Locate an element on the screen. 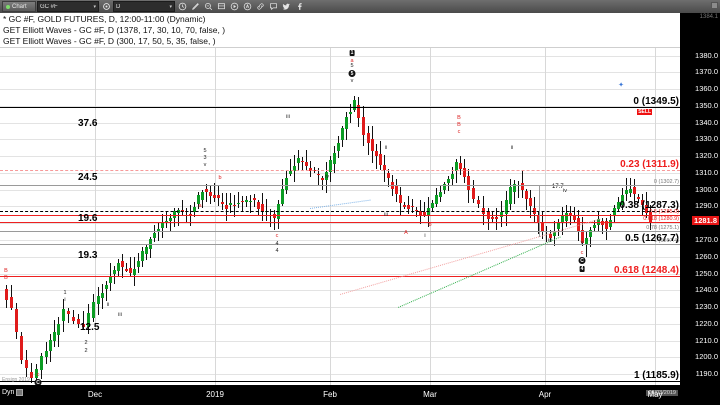 The image size is (720, 405). elliott-wave-label: iv is located at coordinates (327, 177).